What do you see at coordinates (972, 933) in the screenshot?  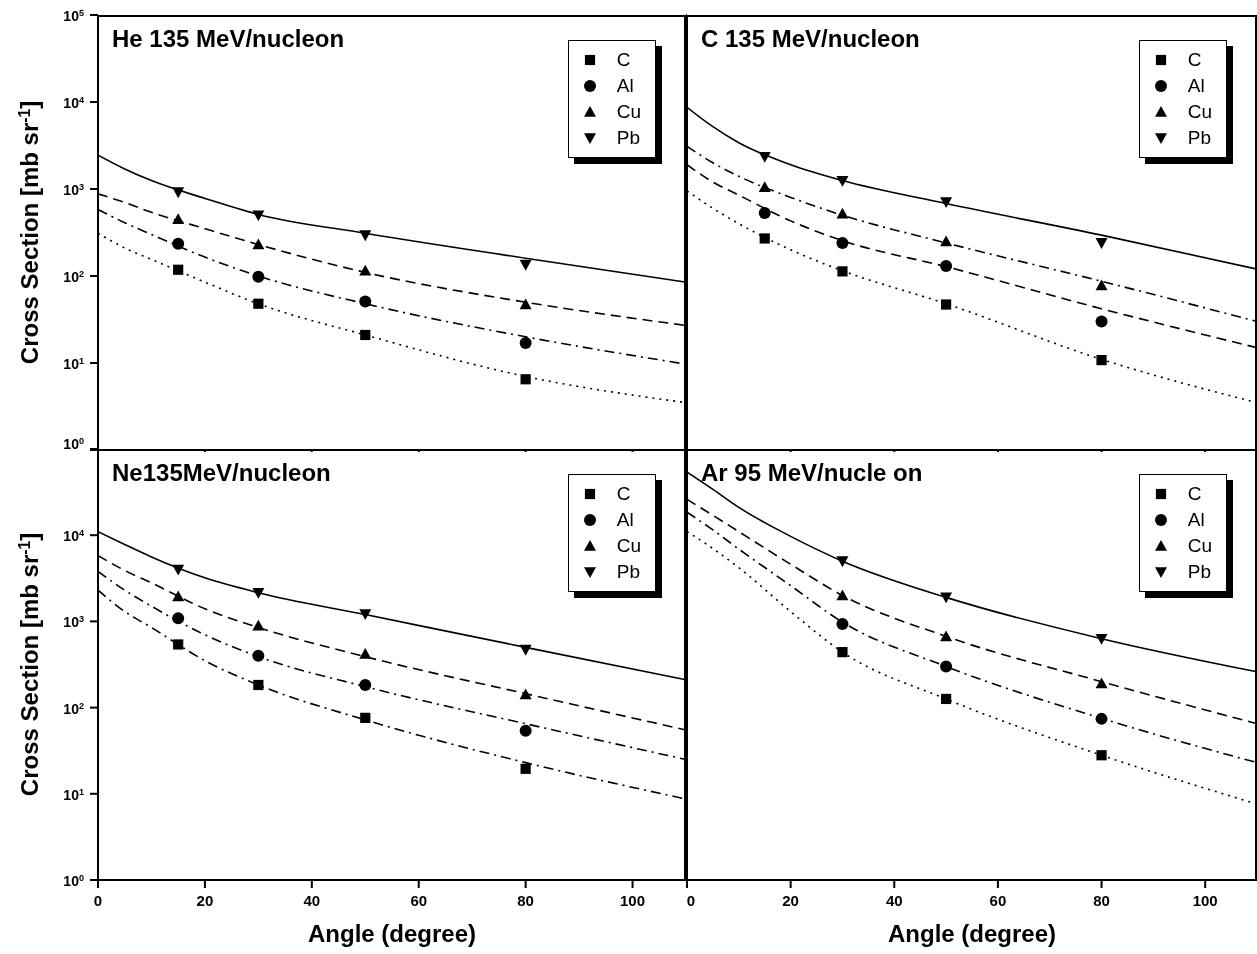 I see `x-axis-title: Angle (degree)` at bounding box center [972, 933].